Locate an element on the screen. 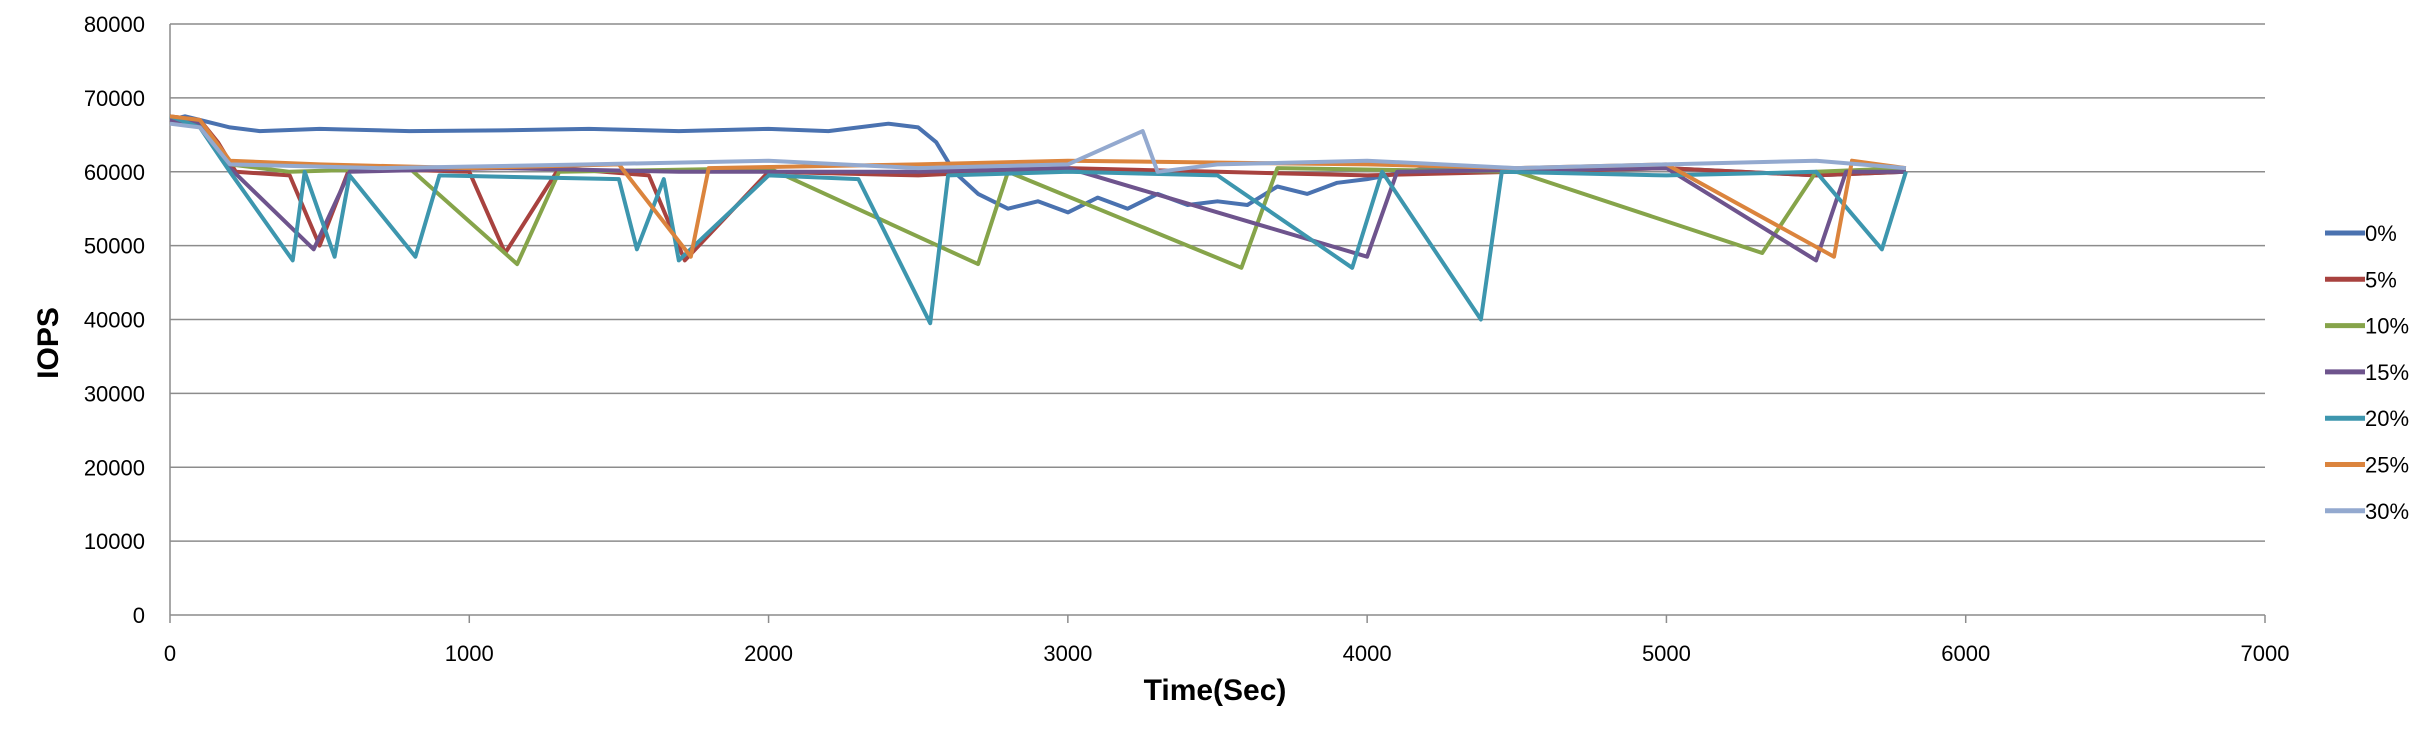  series-line-0pct is located at coordinates (1037, 164).